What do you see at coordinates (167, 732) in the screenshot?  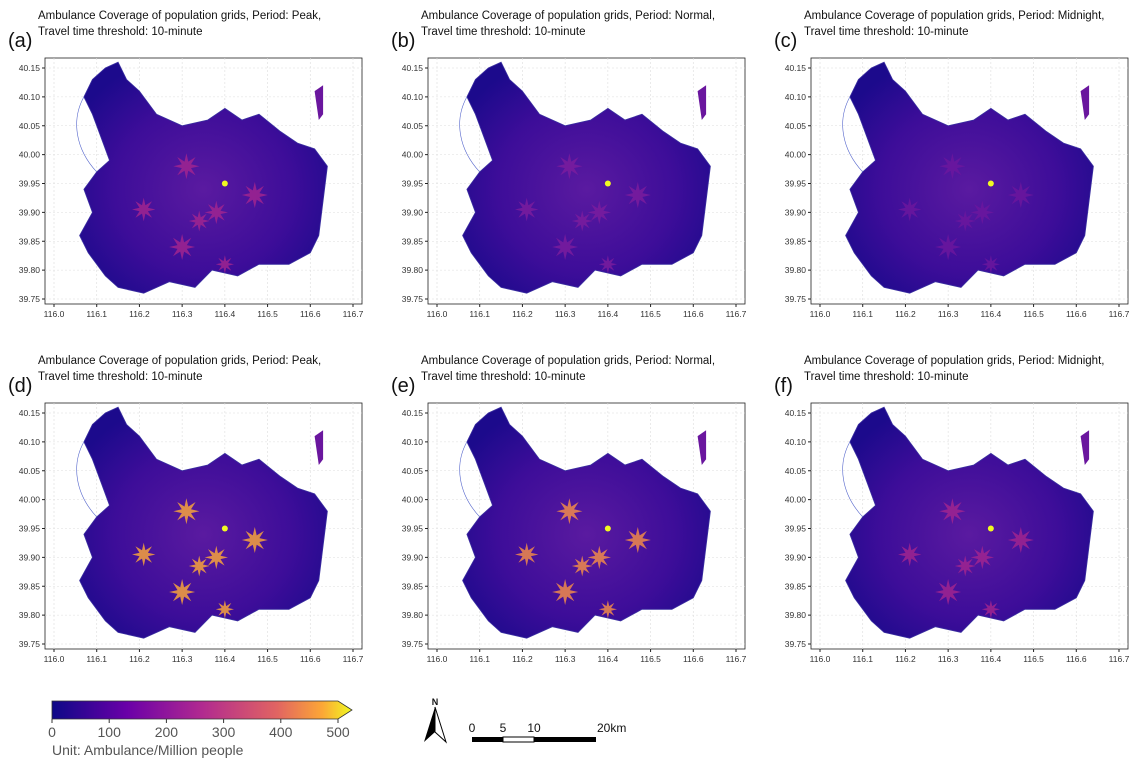 I see `colorbar-tick-label: 200` at bounding box center [167, 732].